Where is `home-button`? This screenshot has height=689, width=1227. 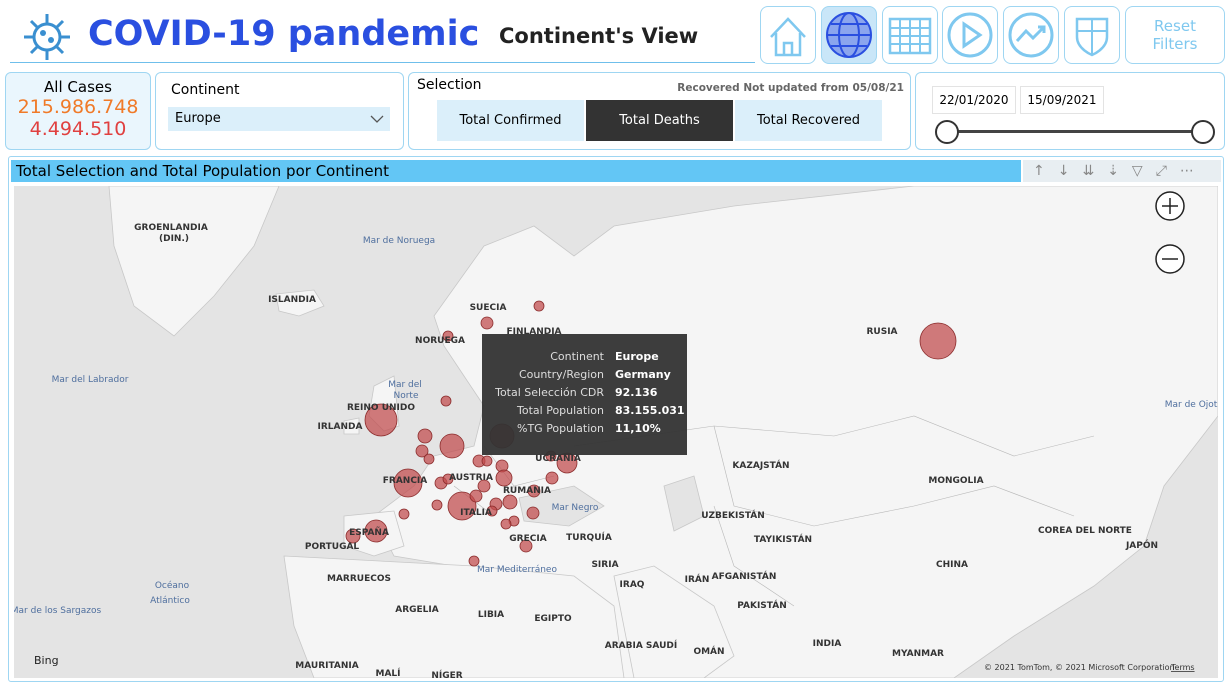 home-button is located at coordinates (788, 35).